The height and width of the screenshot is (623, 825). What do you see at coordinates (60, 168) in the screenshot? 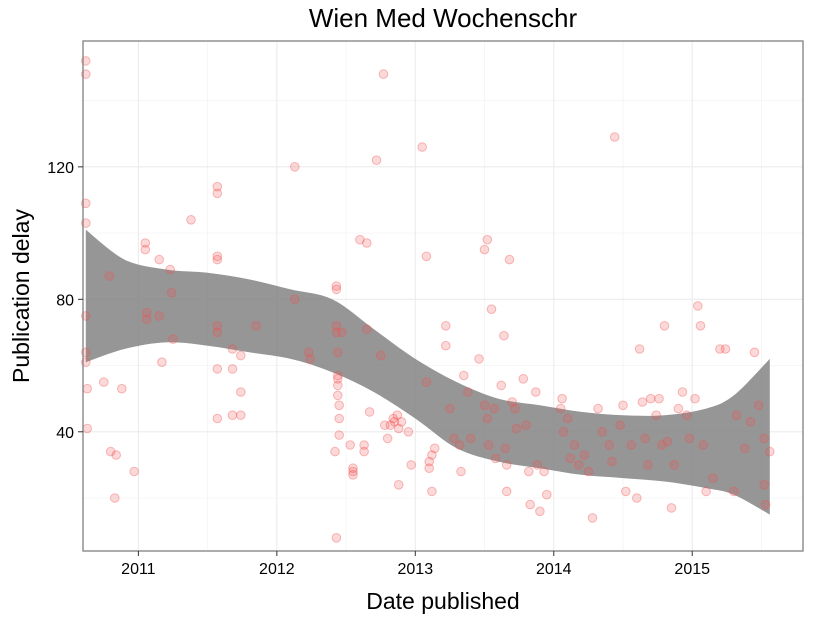
I see `y-tick-label: 120` at bounding box center [60, 168].